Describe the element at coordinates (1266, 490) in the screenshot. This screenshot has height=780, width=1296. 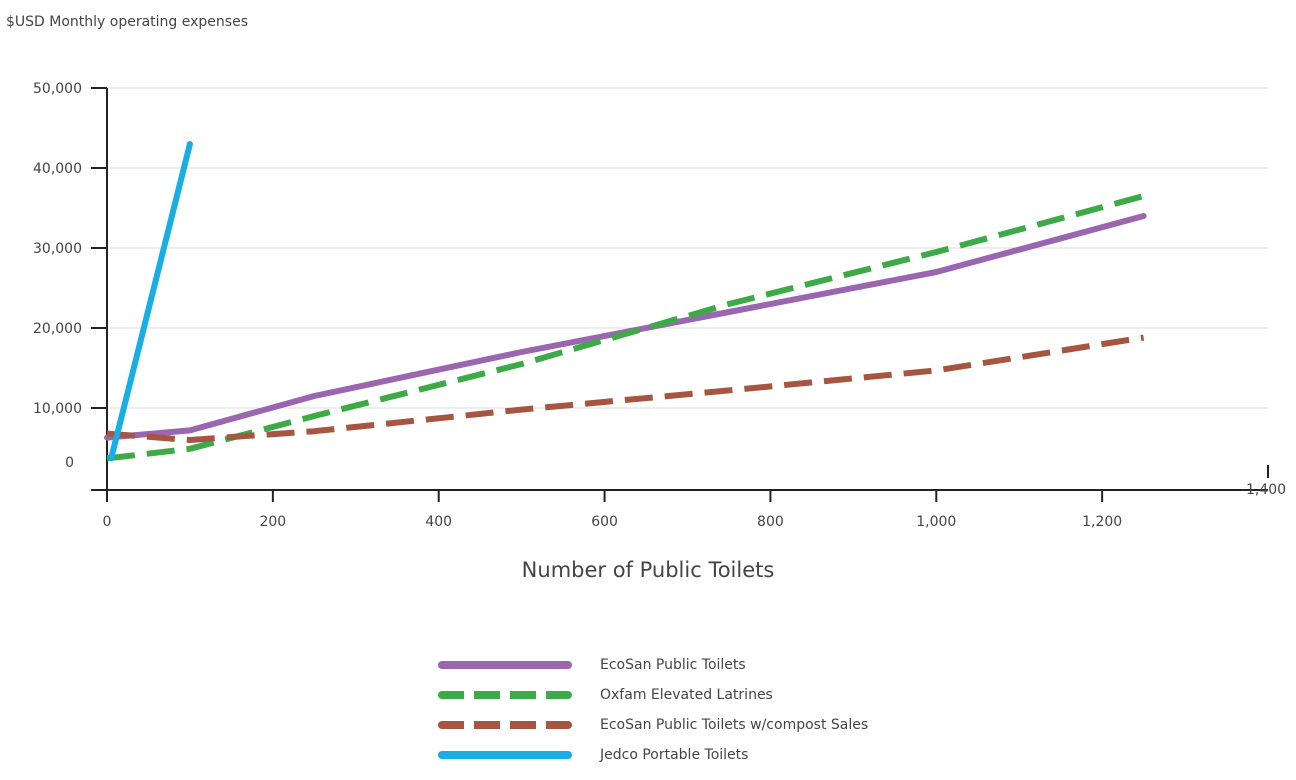
I see `x-tick-label: 1,400` at that location.